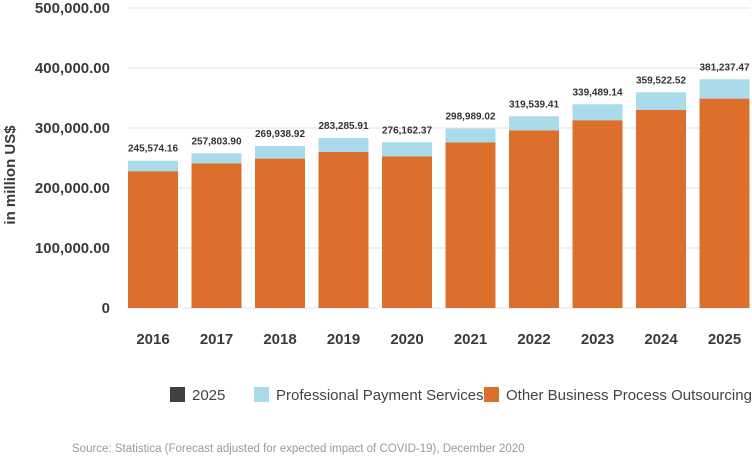 Image resolution: width=752 pixels, height=456 pixels. I want to click on legend-item: Professional Payment Services, so click(369, 395).